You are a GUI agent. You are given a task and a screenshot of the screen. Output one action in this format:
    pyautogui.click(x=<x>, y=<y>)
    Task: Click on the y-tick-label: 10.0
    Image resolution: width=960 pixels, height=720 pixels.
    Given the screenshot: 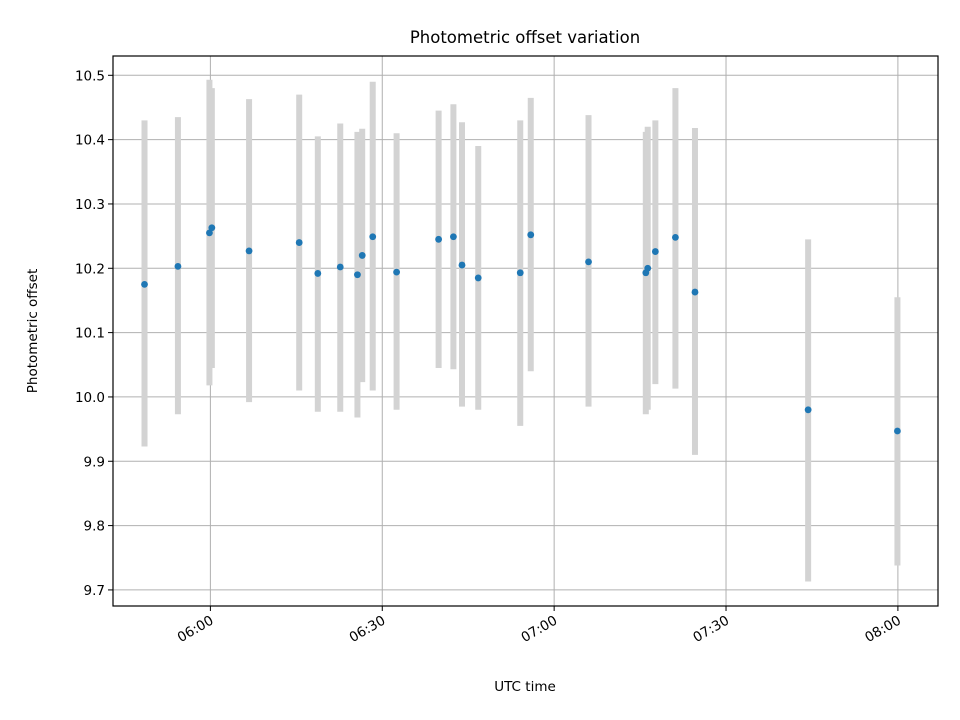 What is the action you would take?
    pyautogui.click(x=90, y=398)
    